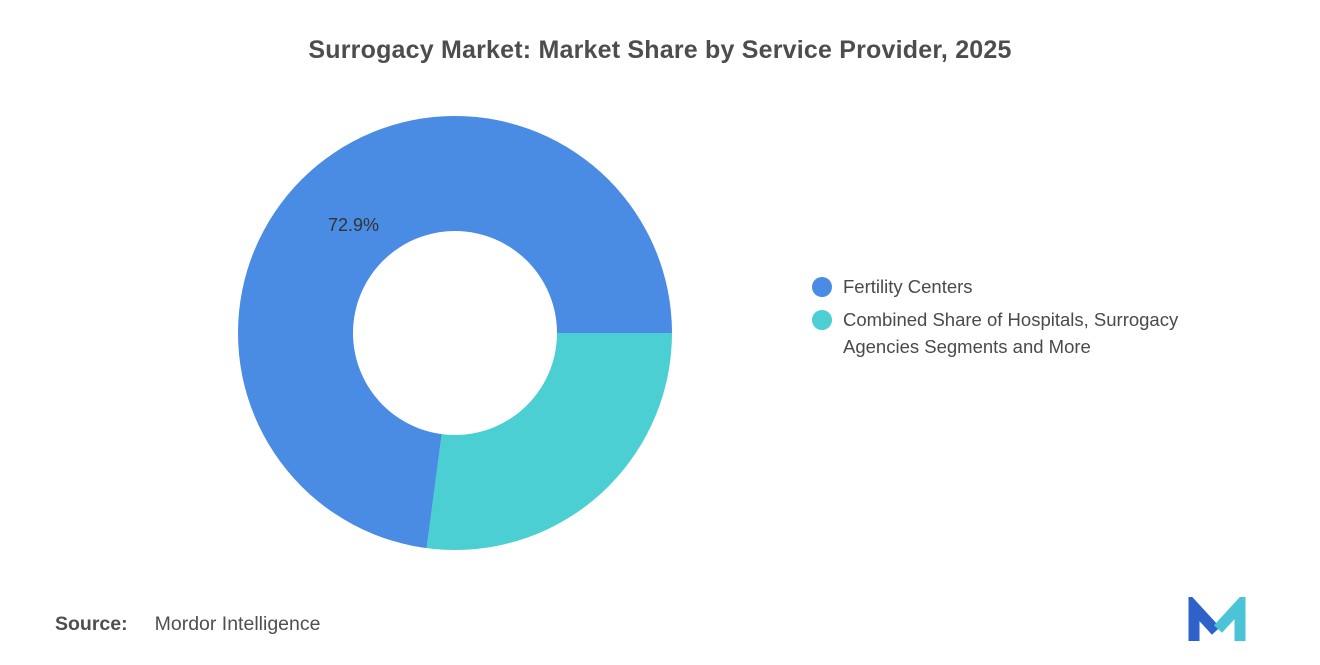  I want to click on mordor-logo-icon, so click(1217, 619).